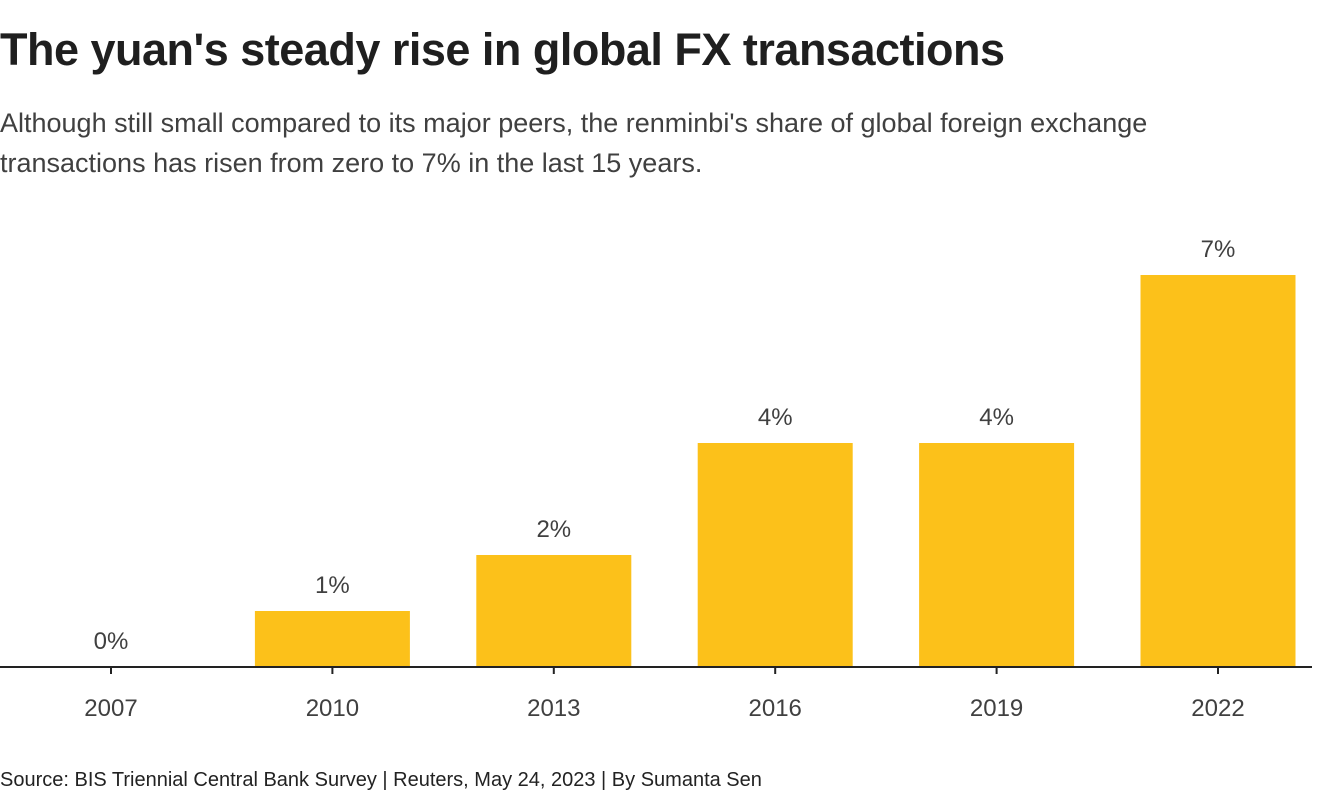 The width and height of the screenshot is (1328, 800). I want to click on x-tick-label-2019: 2019, so click(996, 708).